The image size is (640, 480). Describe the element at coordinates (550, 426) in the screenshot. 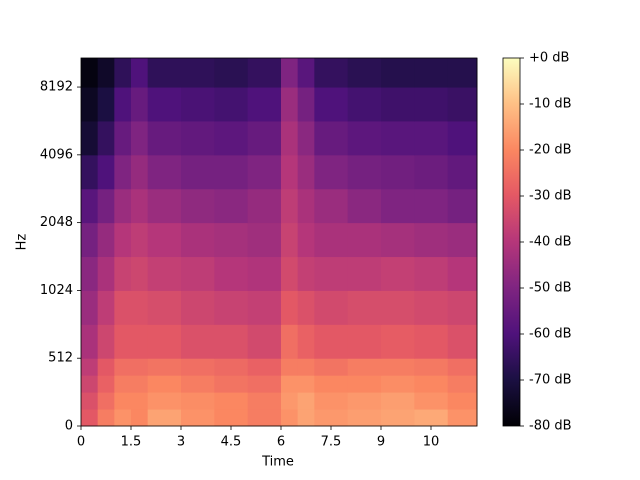

I see `colorbar-tick-label: -80 dB` at that location.